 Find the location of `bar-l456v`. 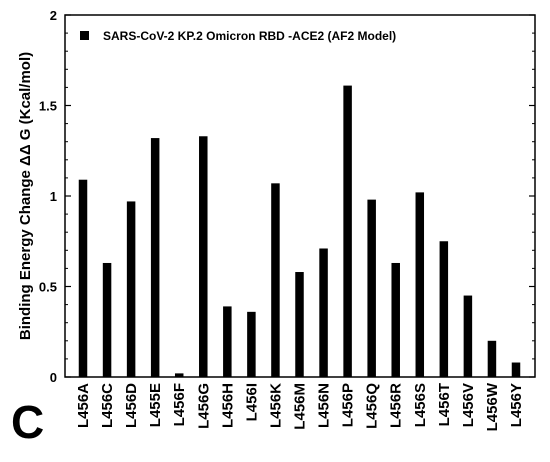

bar-l456v is located at coordinates (468, 336).